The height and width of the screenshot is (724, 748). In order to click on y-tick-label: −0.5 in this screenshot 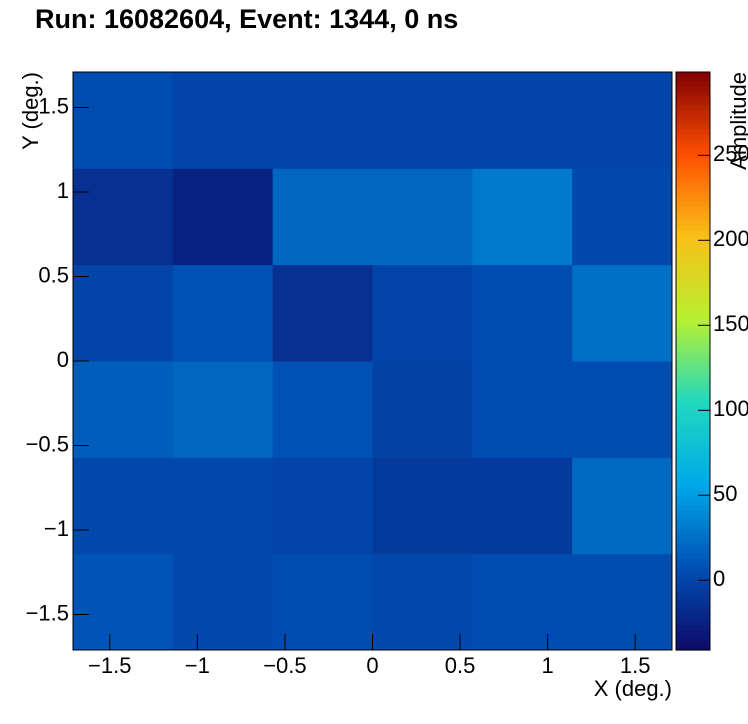, I will do `click(47, 443)`.